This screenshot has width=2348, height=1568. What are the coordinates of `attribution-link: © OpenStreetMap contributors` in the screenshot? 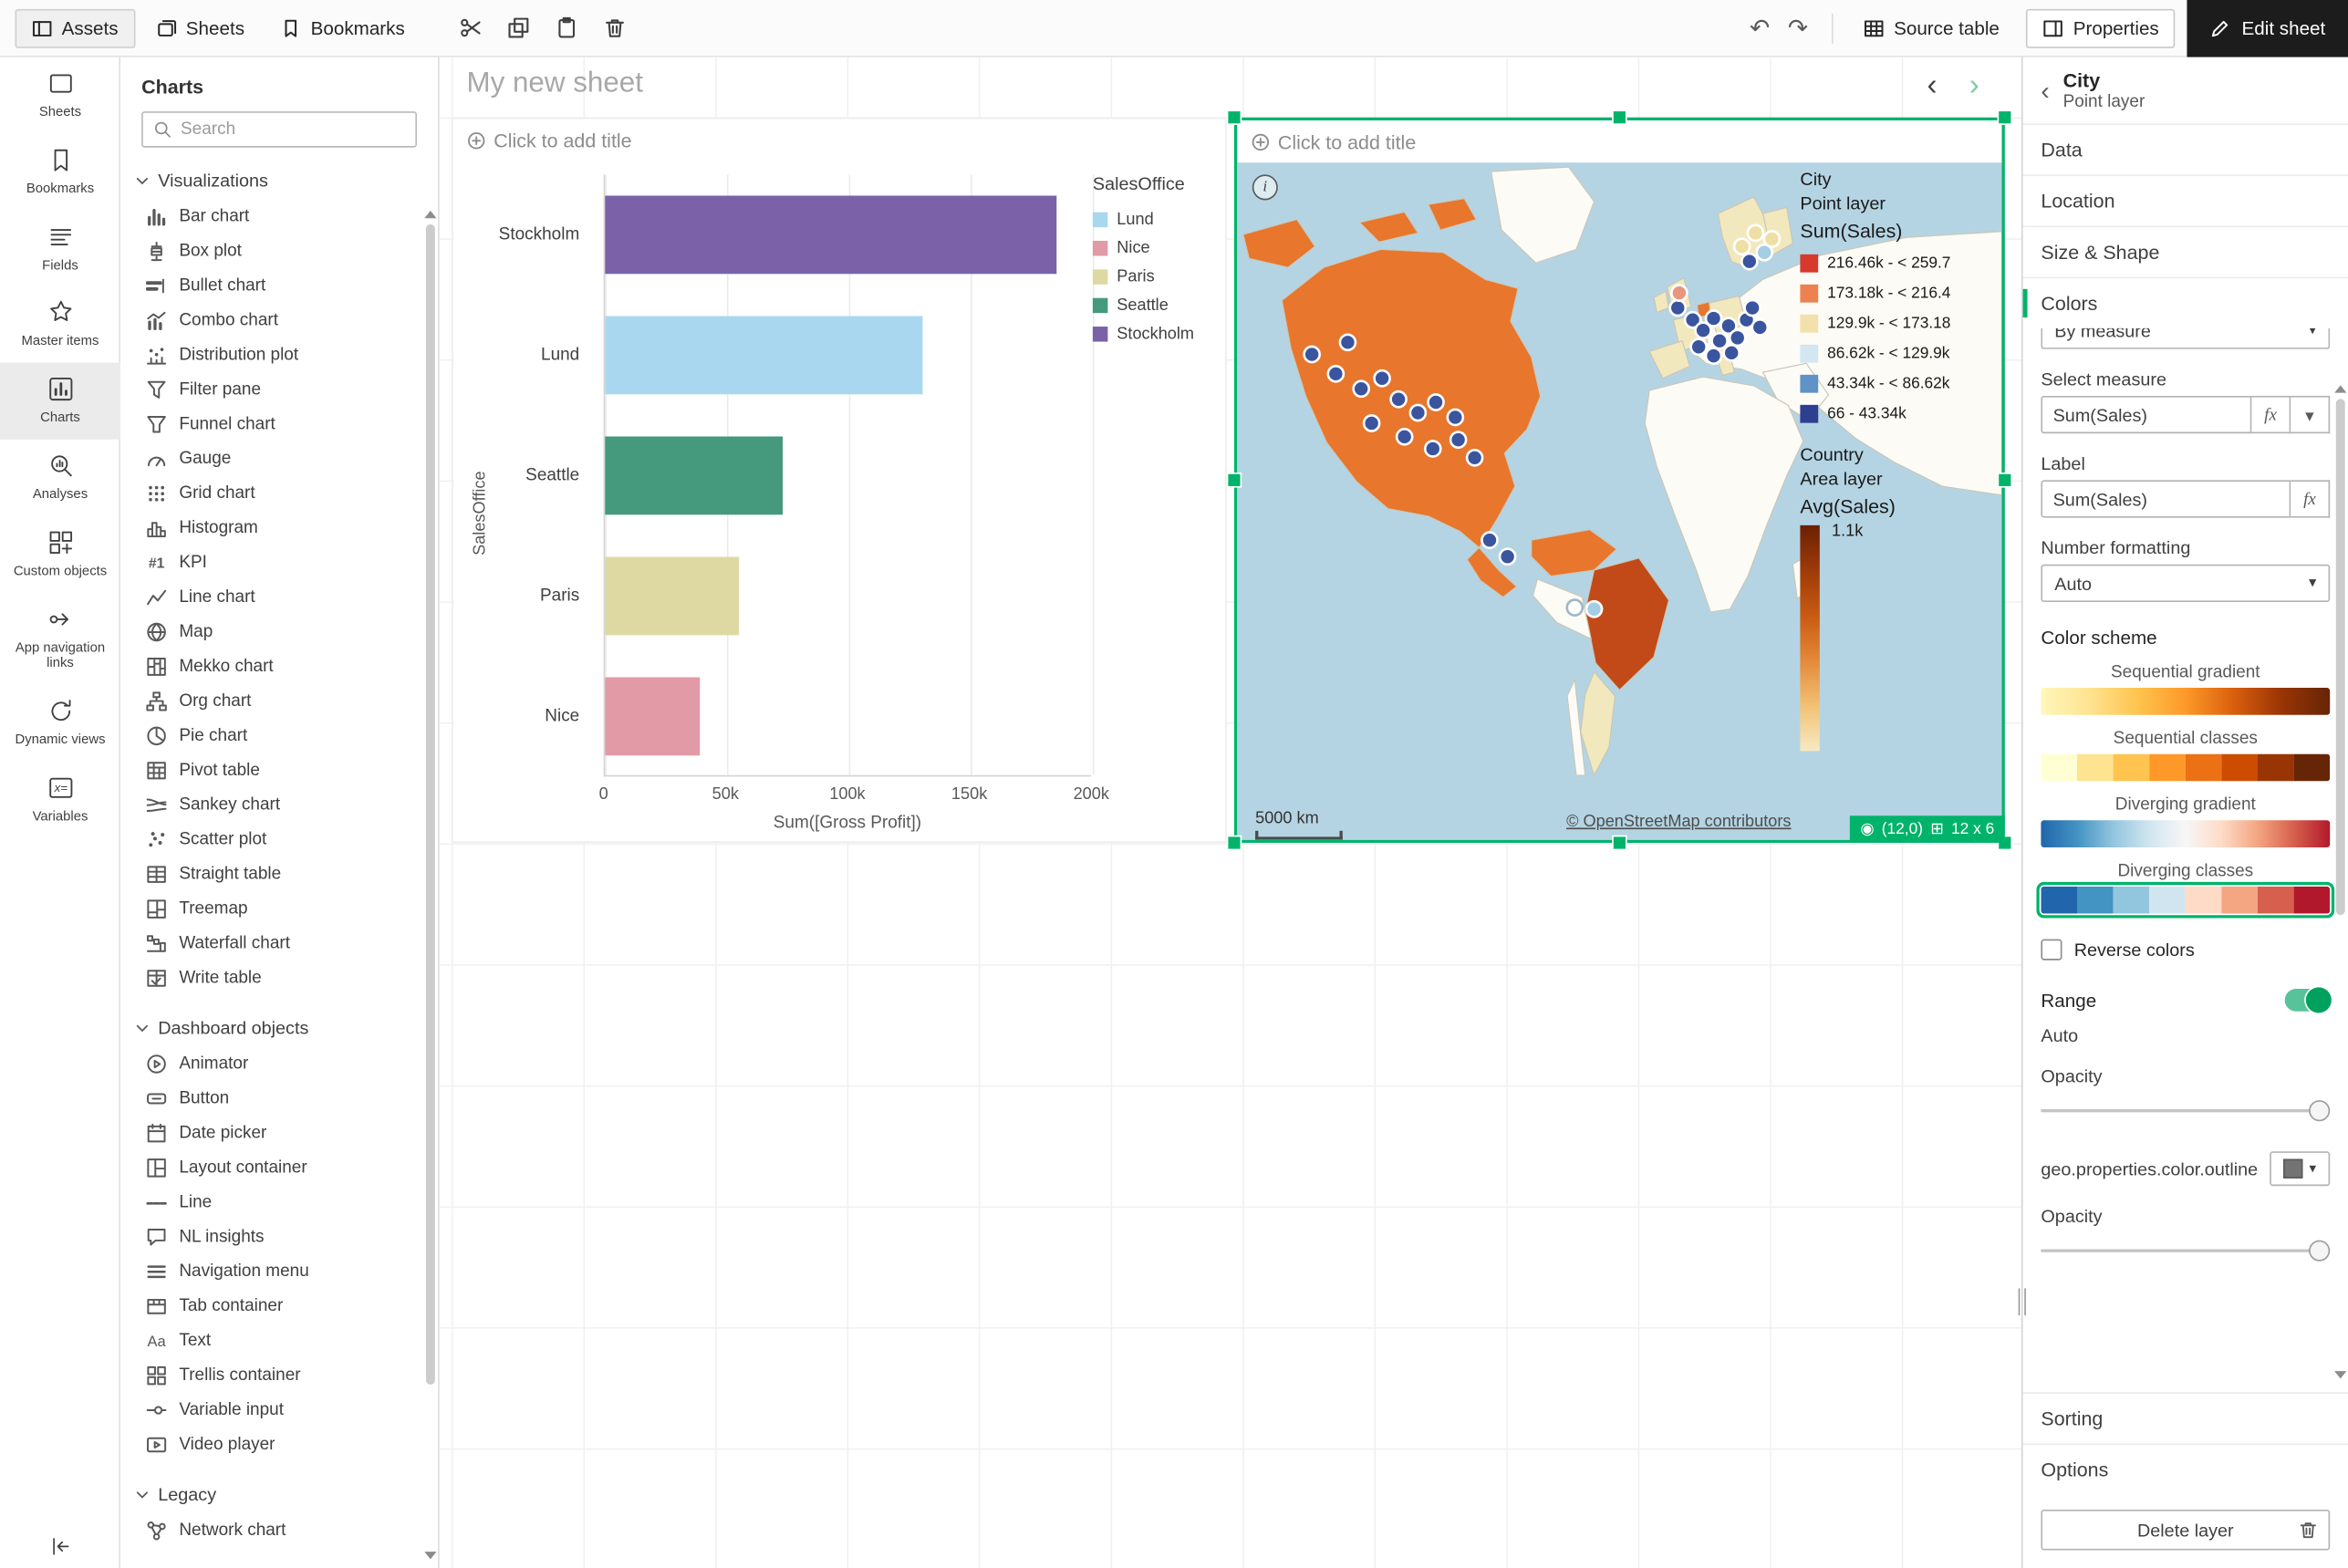 It's located at (1679, 822).